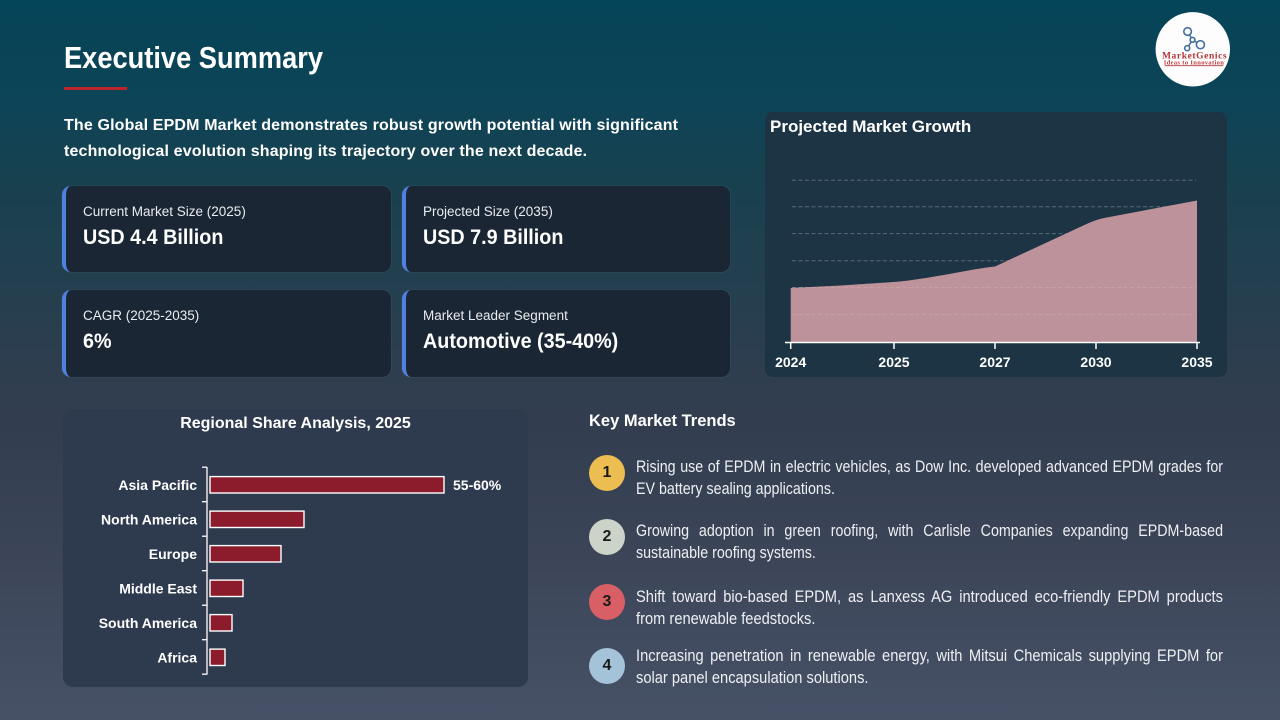  Describe the element at coordinates (157, 485) in the screenshot. I see `svg-text: Asia Pacific` at that location.